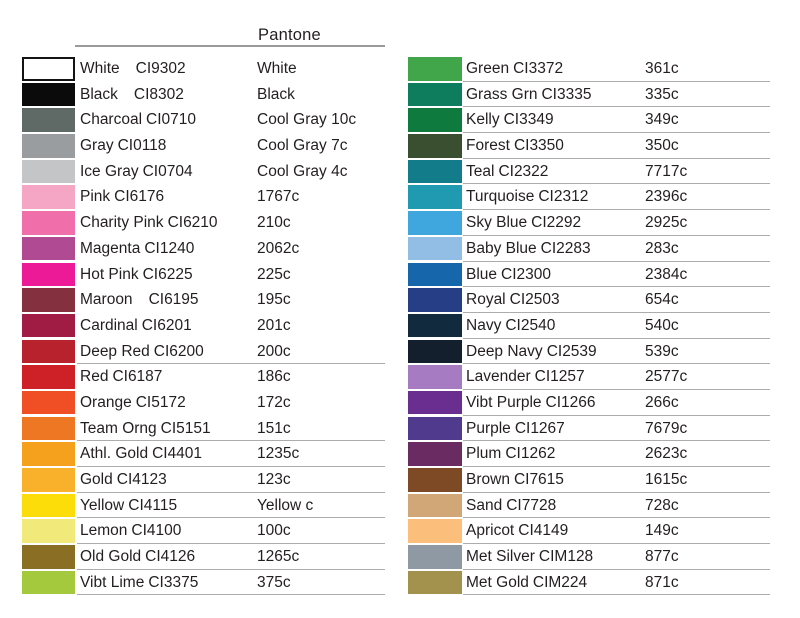  What do you see at coordinates (589, 506) in the screenshot?
I see `color-row: Sand CI7728 728c` at bounding box center [589, 506].